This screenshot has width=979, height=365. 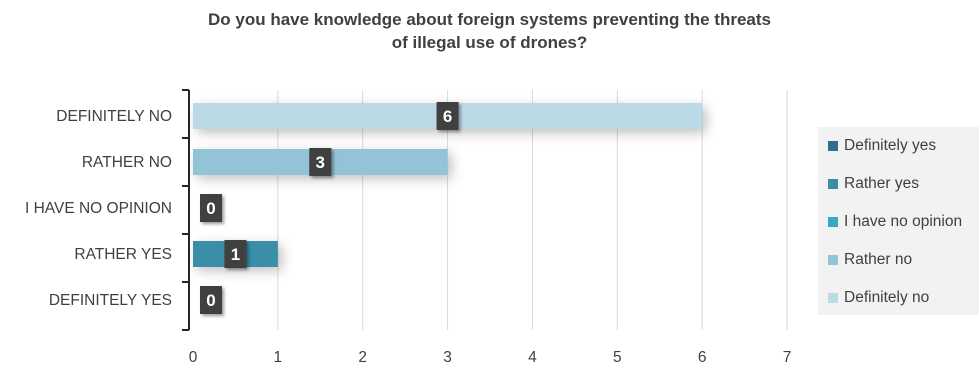 I want to click on legend-item-no-opinion: I have no opinion, so click(x=895, y=222).